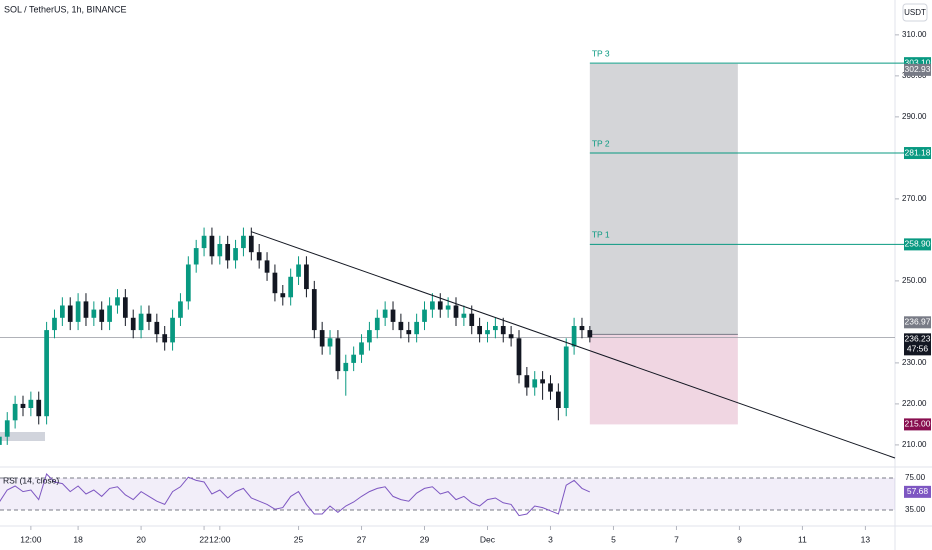 The width and height of the screenshot is (932, 550). Describe the element at coordinates (918, 152) in the screenshot. I see `target-price-tag: 281.18` at that location.